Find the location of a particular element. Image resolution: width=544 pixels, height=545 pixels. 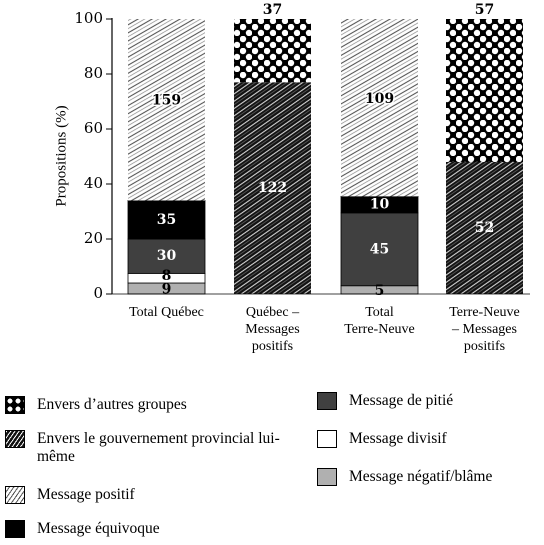

data-label: 52 is located at coordinates (484, 228).